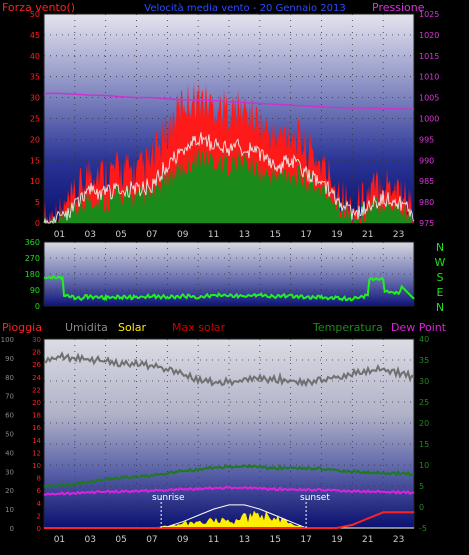 The height and width of the screenshot is (555, 469). What do you see at coordinates (229, 235) in the screenshot?
I see `wind-x-axis: 01 03 05 07 09 11 13 15 17 19 21 23` at bounding box center [229, 235].